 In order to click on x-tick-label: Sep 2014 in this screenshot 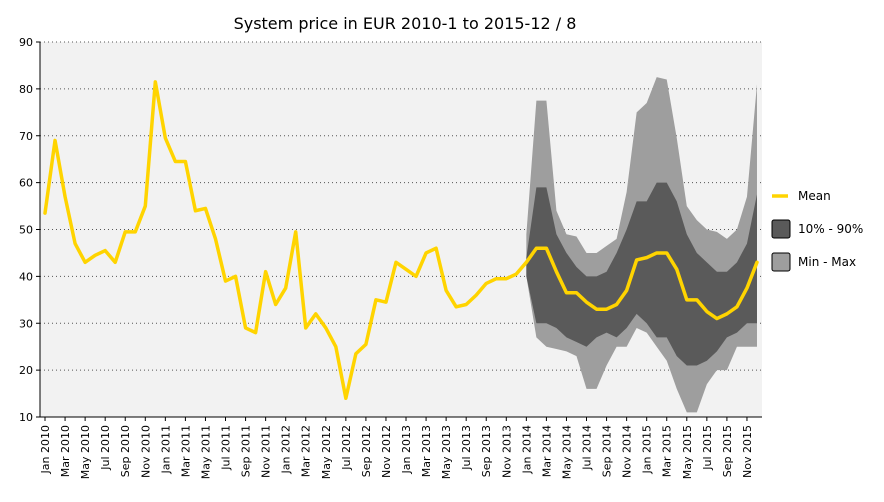, I will do `click(607, 451)`.